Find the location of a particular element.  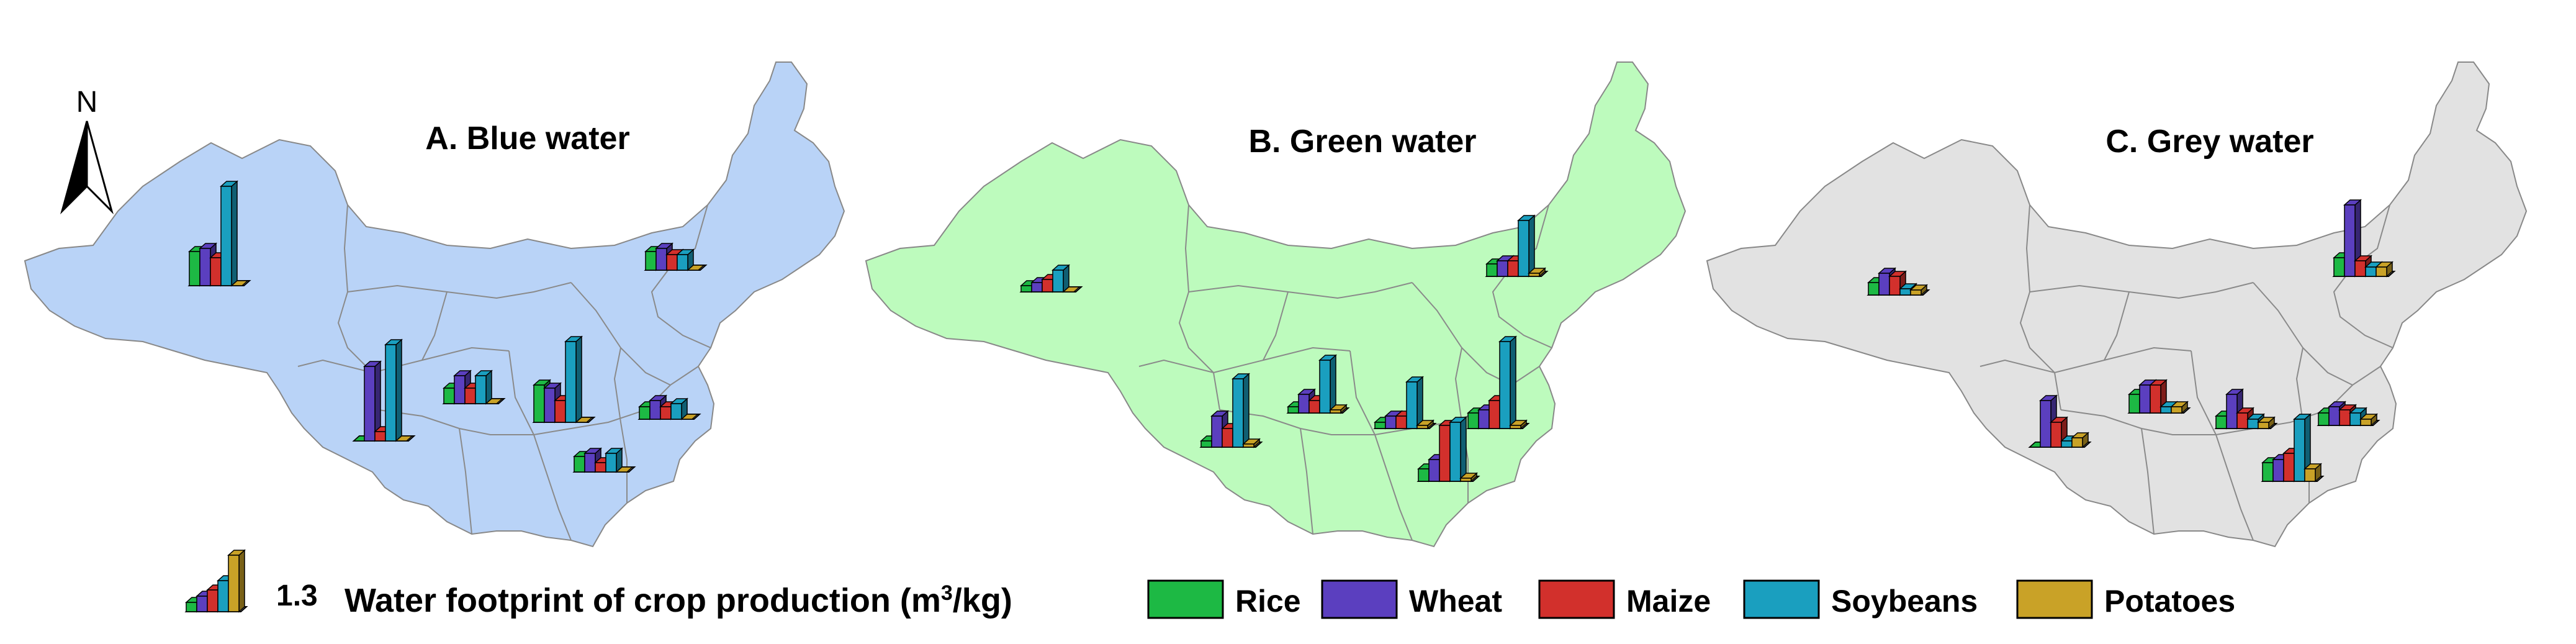

legend-swatch-rice is located at coordinates (1185, 599).